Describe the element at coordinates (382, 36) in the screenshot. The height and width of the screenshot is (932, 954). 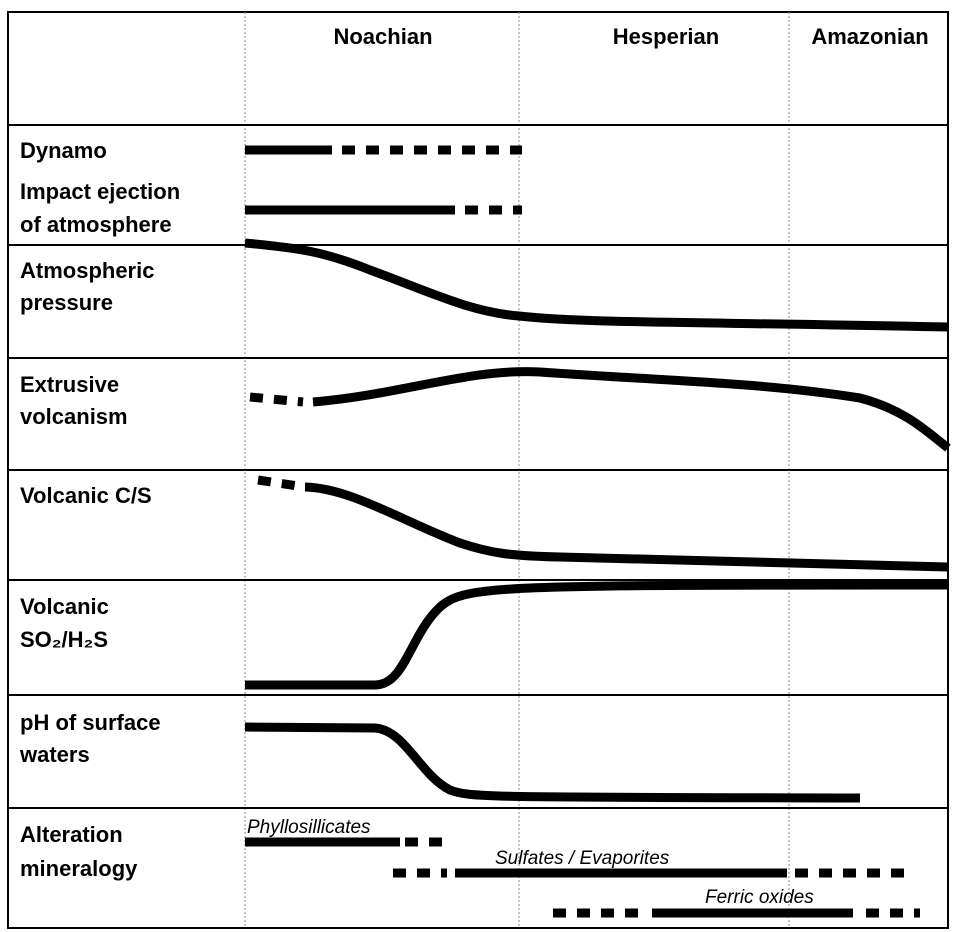
I see `column-header: Noachian` at that location.